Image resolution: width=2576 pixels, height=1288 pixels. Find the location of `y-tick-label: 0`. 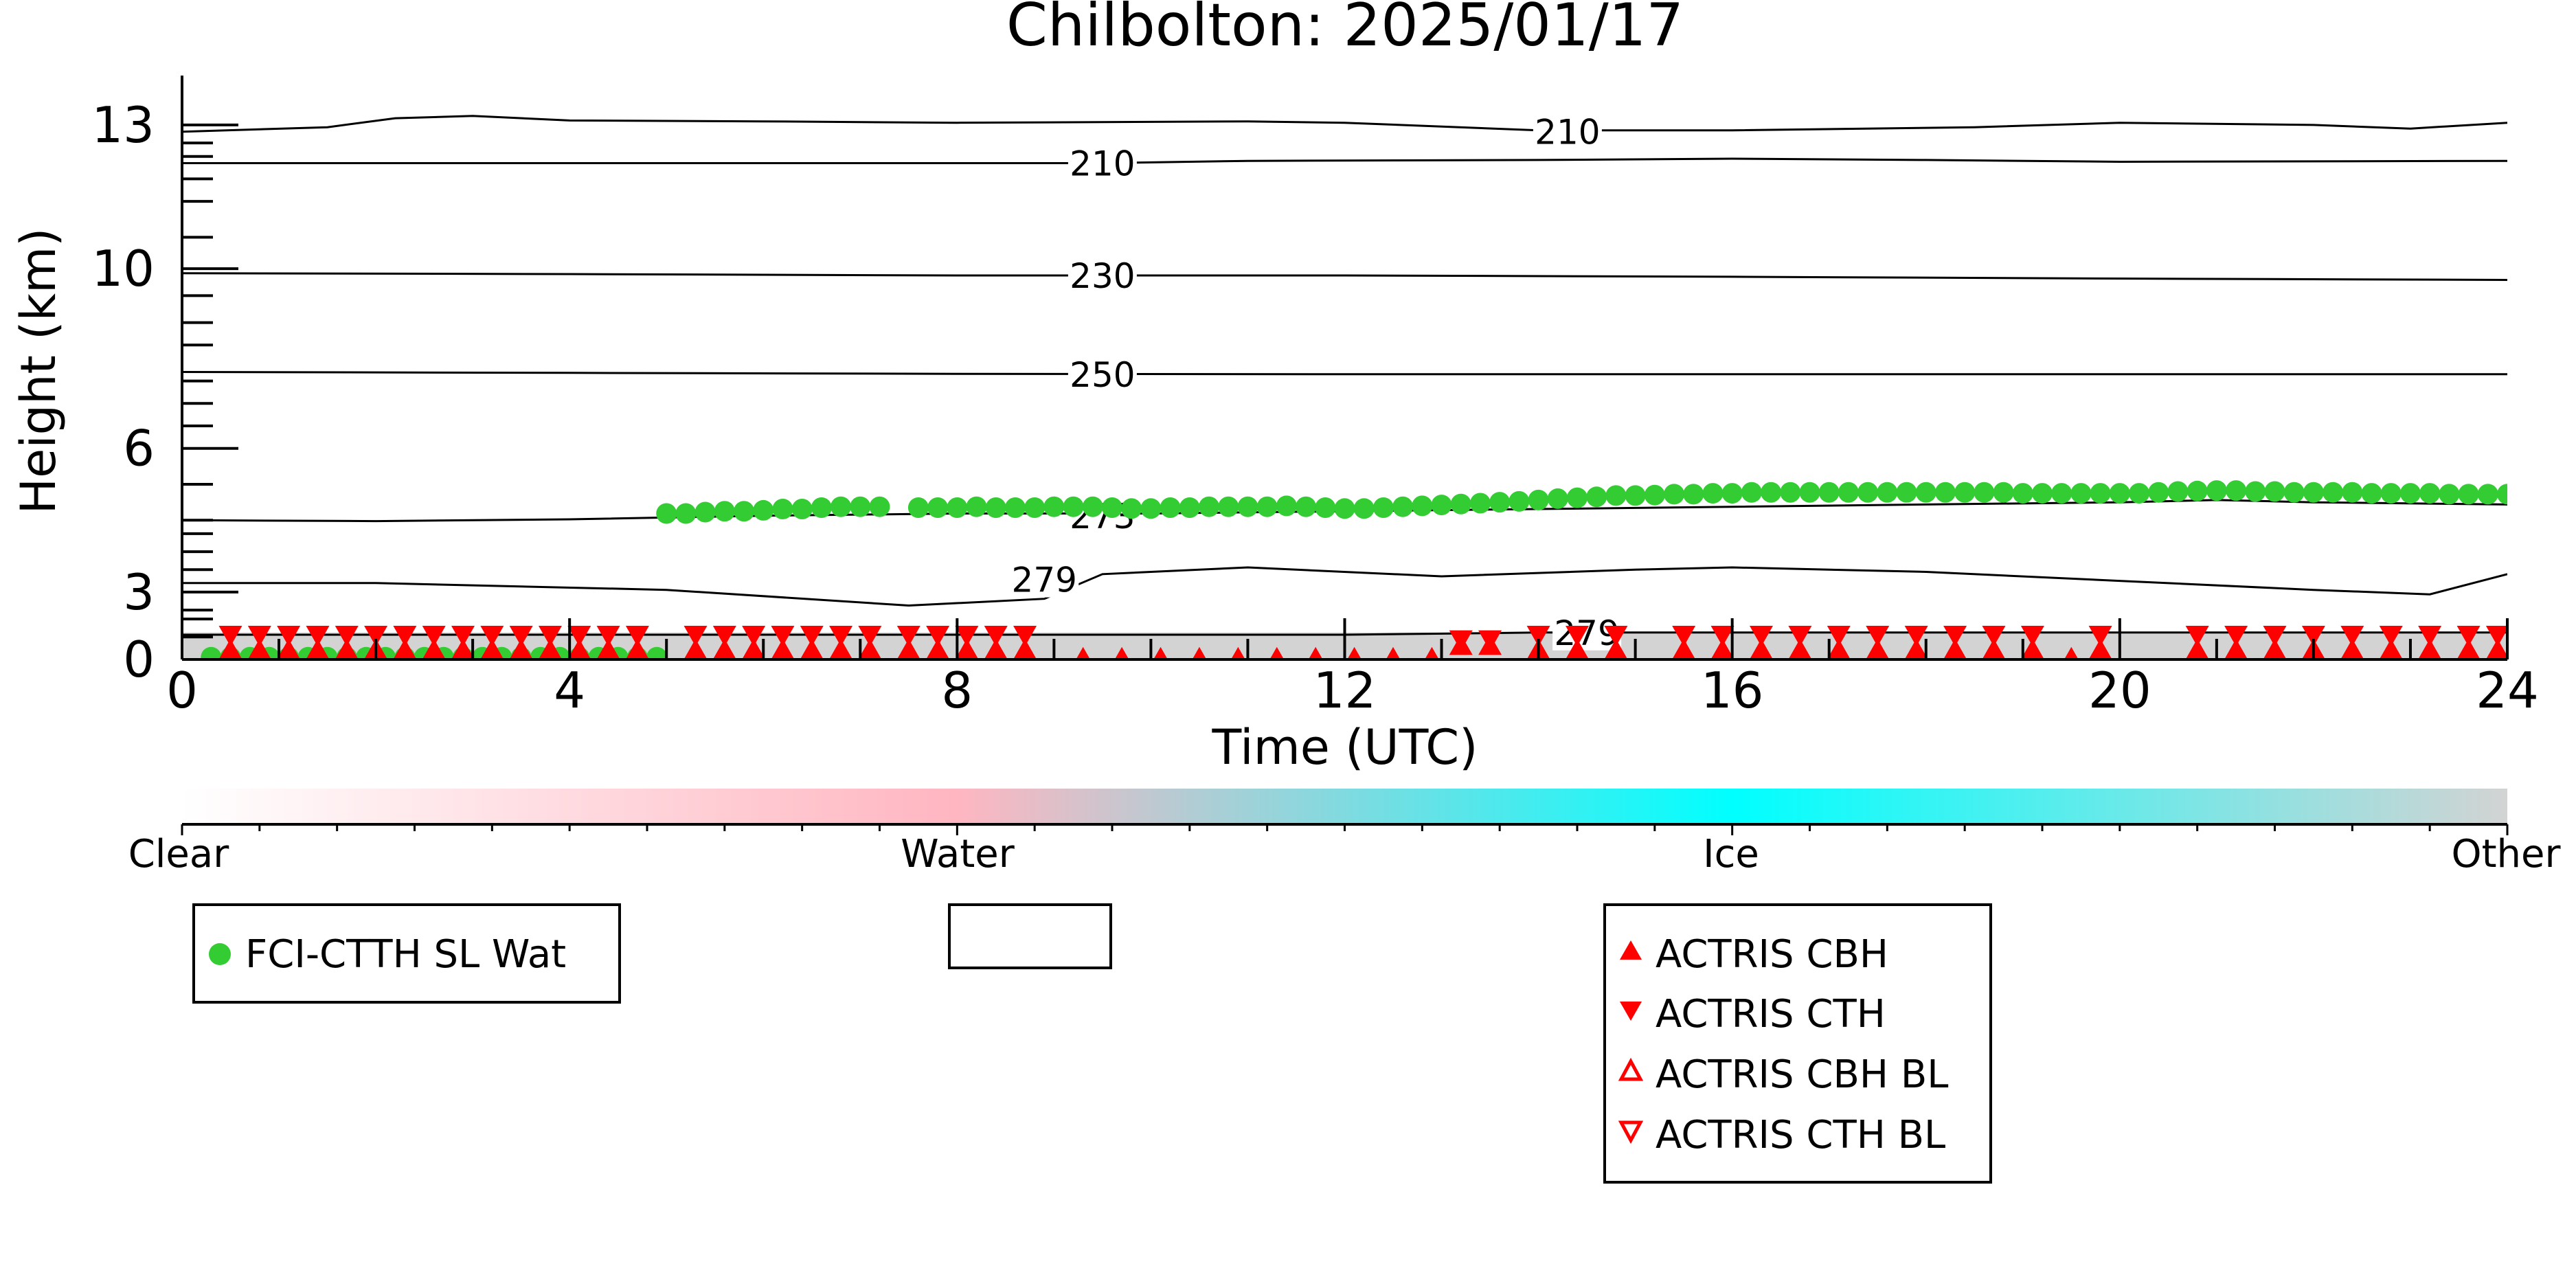

y-tick-label: 0 is located at coordinates (139, 659).